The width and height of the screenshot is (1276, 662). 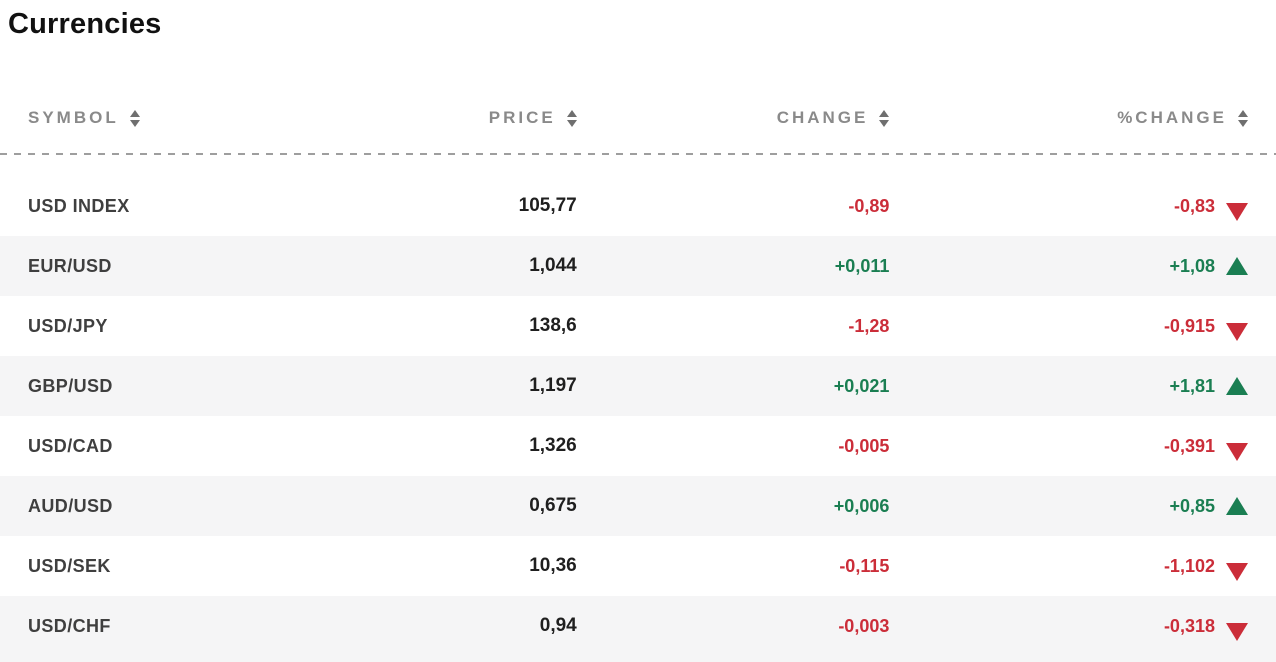 I want to click on change-cell: -1,28, so click(x=733, y=326).